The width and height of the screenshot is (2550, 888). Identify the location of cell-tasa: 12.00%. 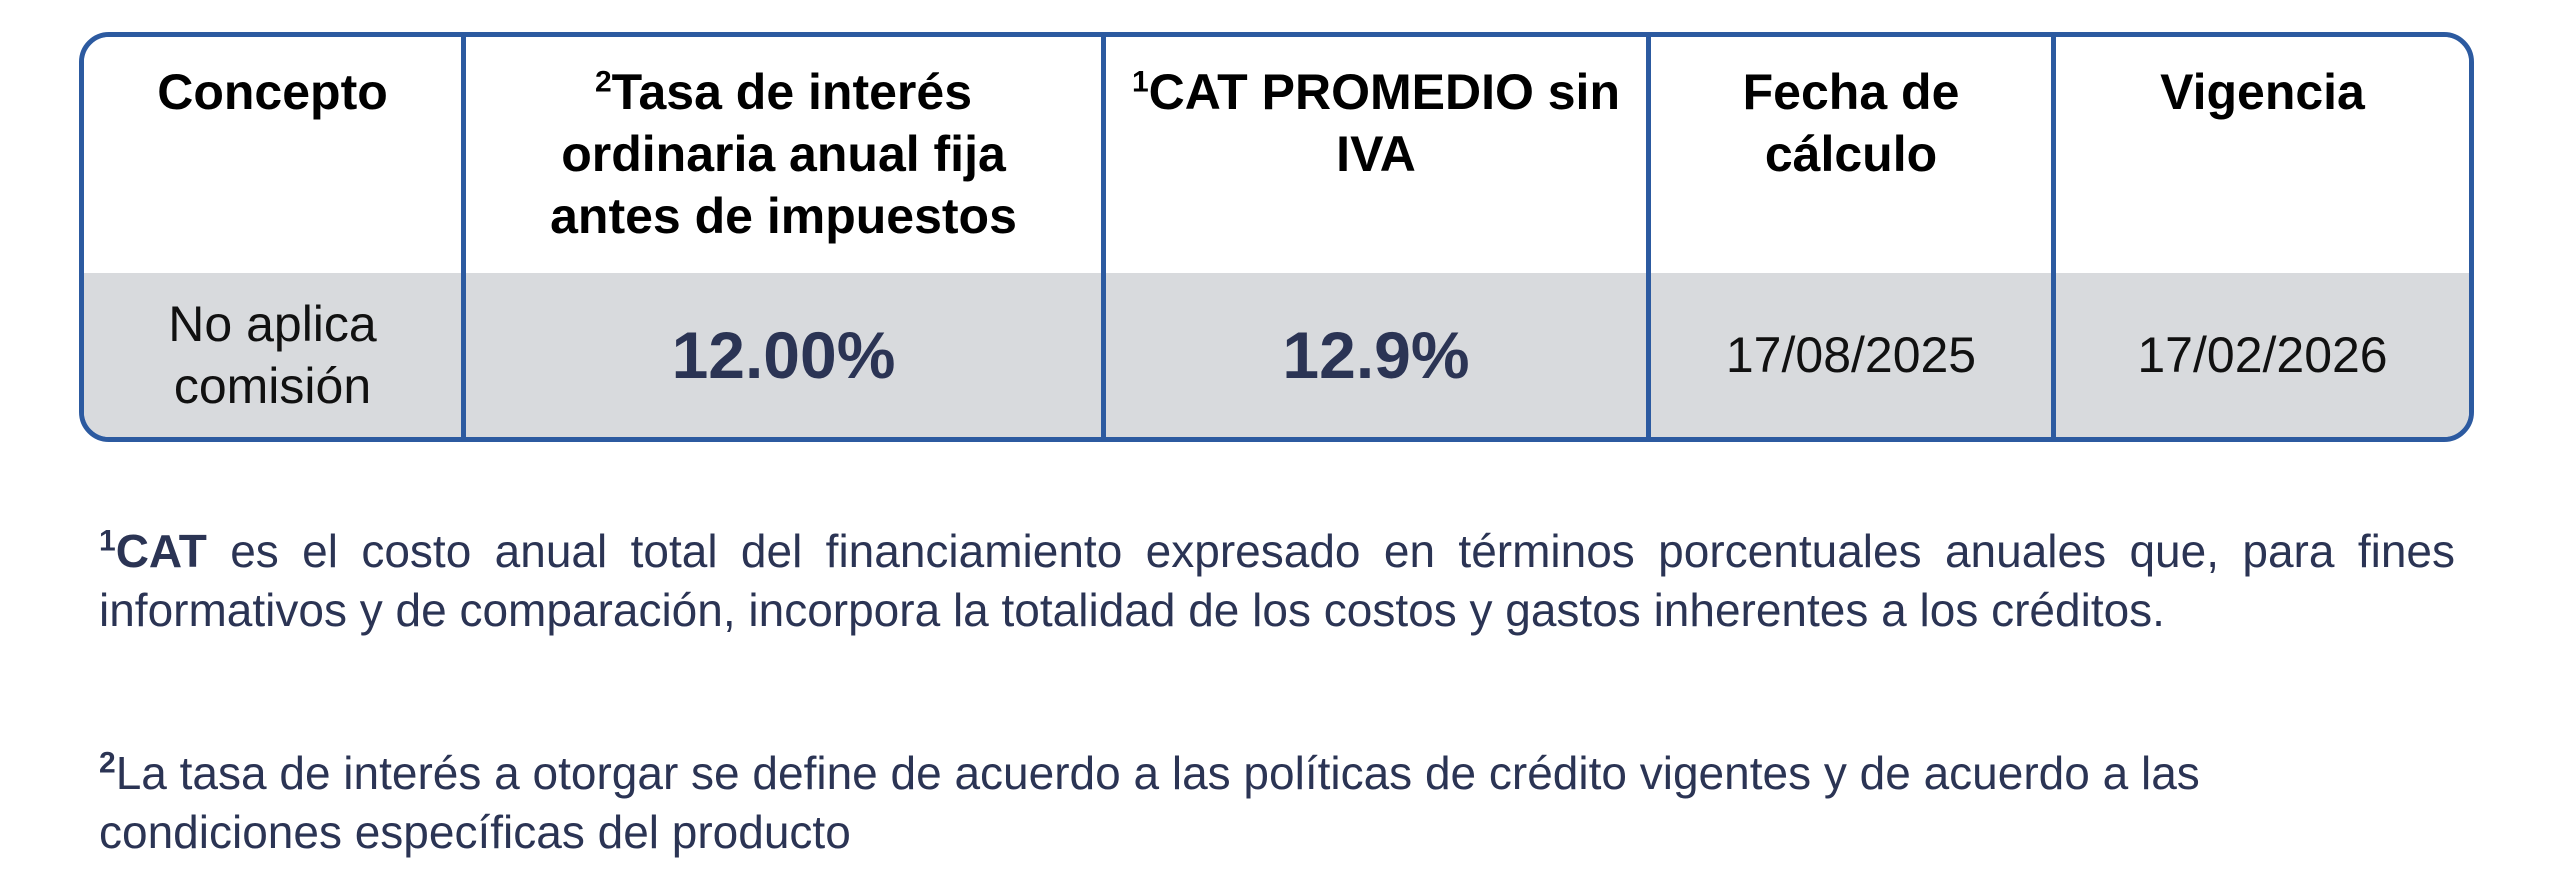
(781, 355).